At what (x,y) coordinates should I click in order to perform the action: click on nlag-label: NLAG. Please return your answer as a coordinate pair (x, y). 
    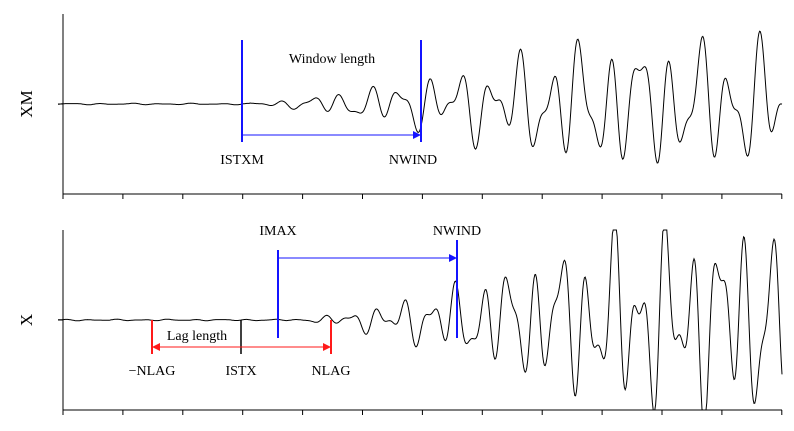
    Looking at the image, I should click on (331, 371).